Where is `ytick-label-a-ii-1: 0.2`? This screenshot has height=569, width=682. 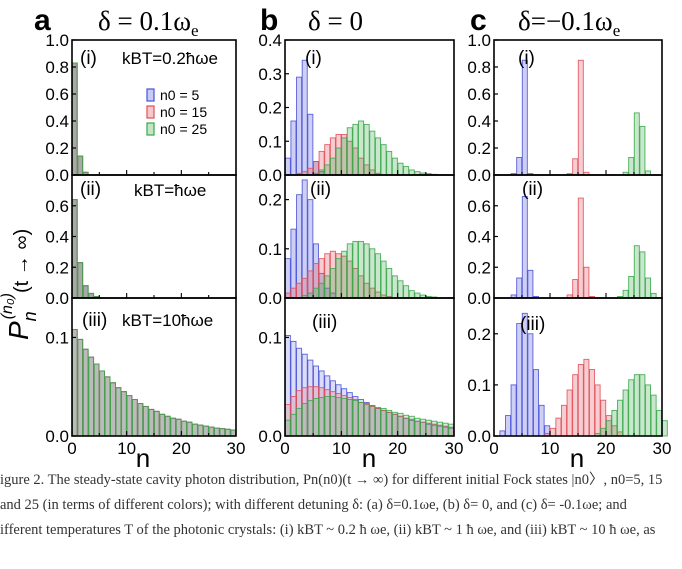 ytick-label-a-ii-1: 0.2 is located at coordinates (57, 267).